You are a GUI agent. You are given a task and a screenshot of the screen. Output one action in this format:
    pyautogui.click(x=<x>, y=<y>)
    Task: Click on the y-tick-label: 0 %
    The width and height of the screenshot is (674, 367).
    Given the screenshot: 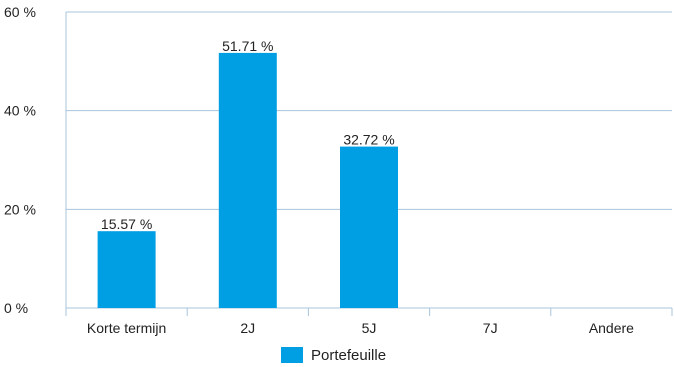 What is the action you would take?
    pyautogui.click(x=16, y=308)
    